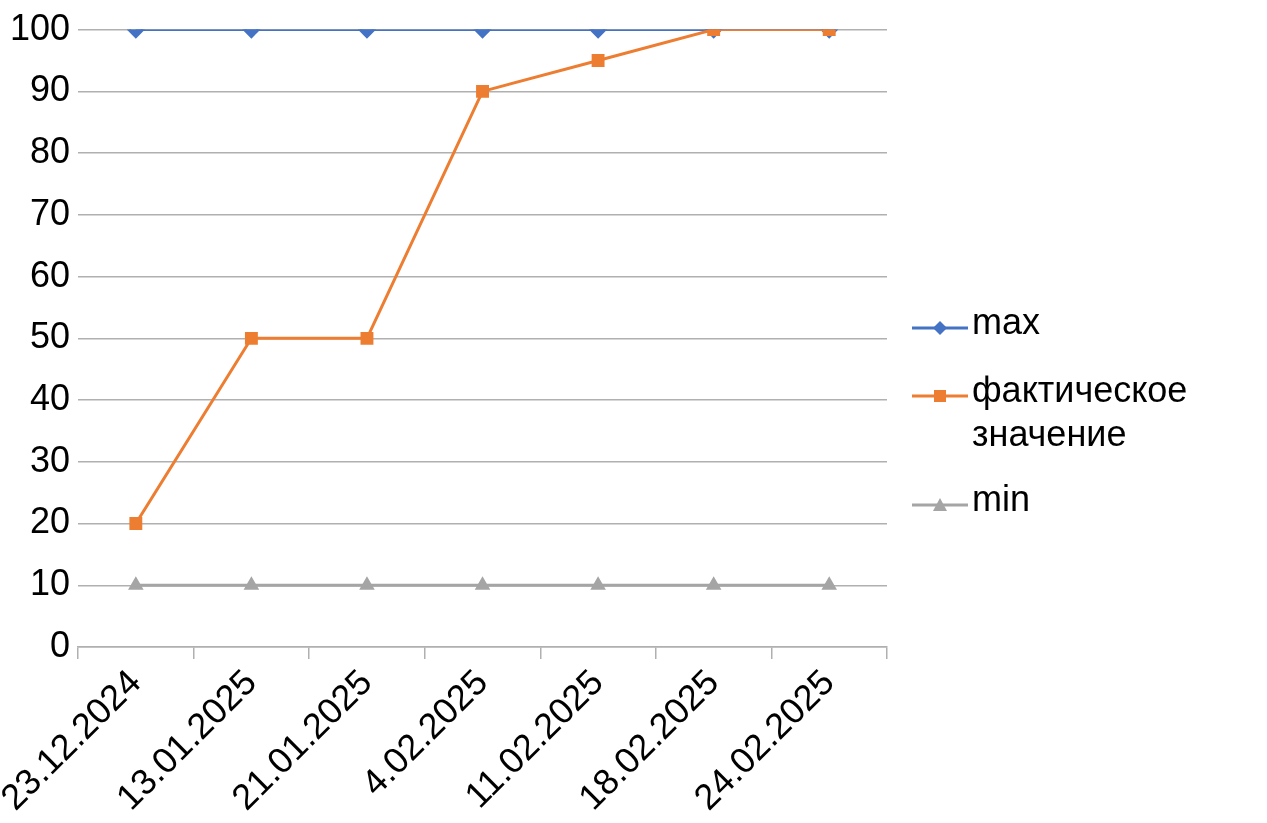 Image resolution: width=1267 pixels, height=823 pixels. What do you see at coordinates (50, 274) in the screenshot?
I see `y-tick-label: 60` at bounding box center [50, 274].